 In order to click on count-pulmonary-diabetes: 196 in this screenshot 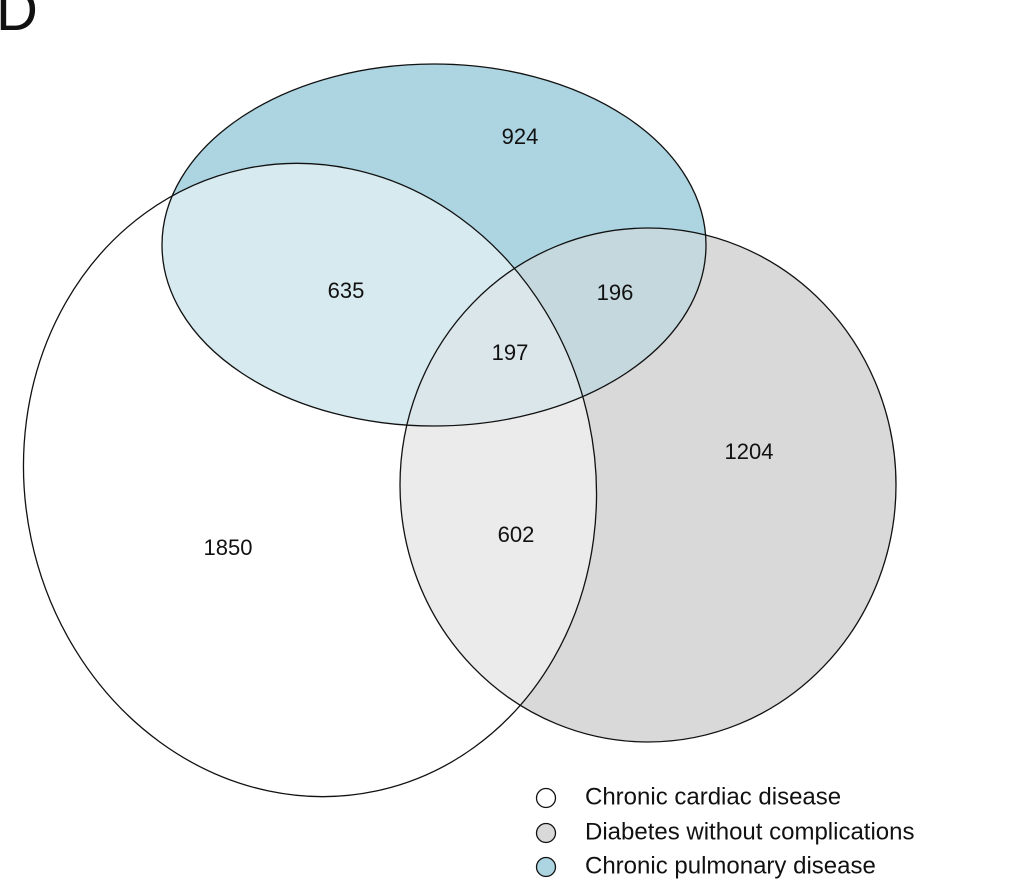, I will do `click(615, 292)`.